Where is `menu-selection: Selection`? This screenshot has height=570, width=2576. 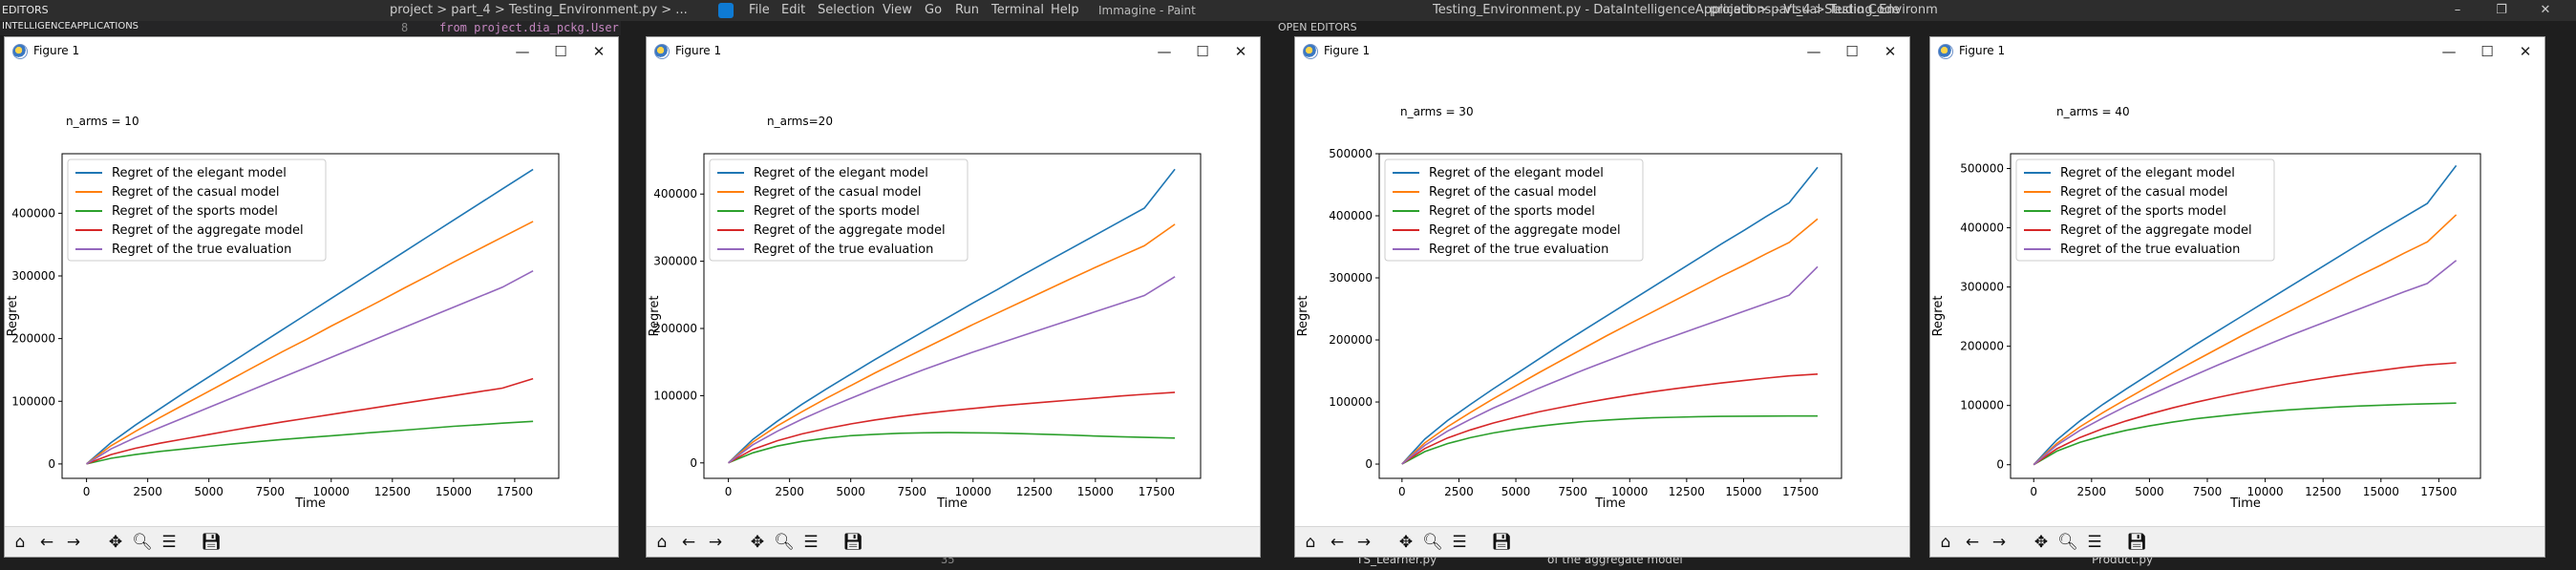
menu-selection: Selection is located at coordinates (846, 10).